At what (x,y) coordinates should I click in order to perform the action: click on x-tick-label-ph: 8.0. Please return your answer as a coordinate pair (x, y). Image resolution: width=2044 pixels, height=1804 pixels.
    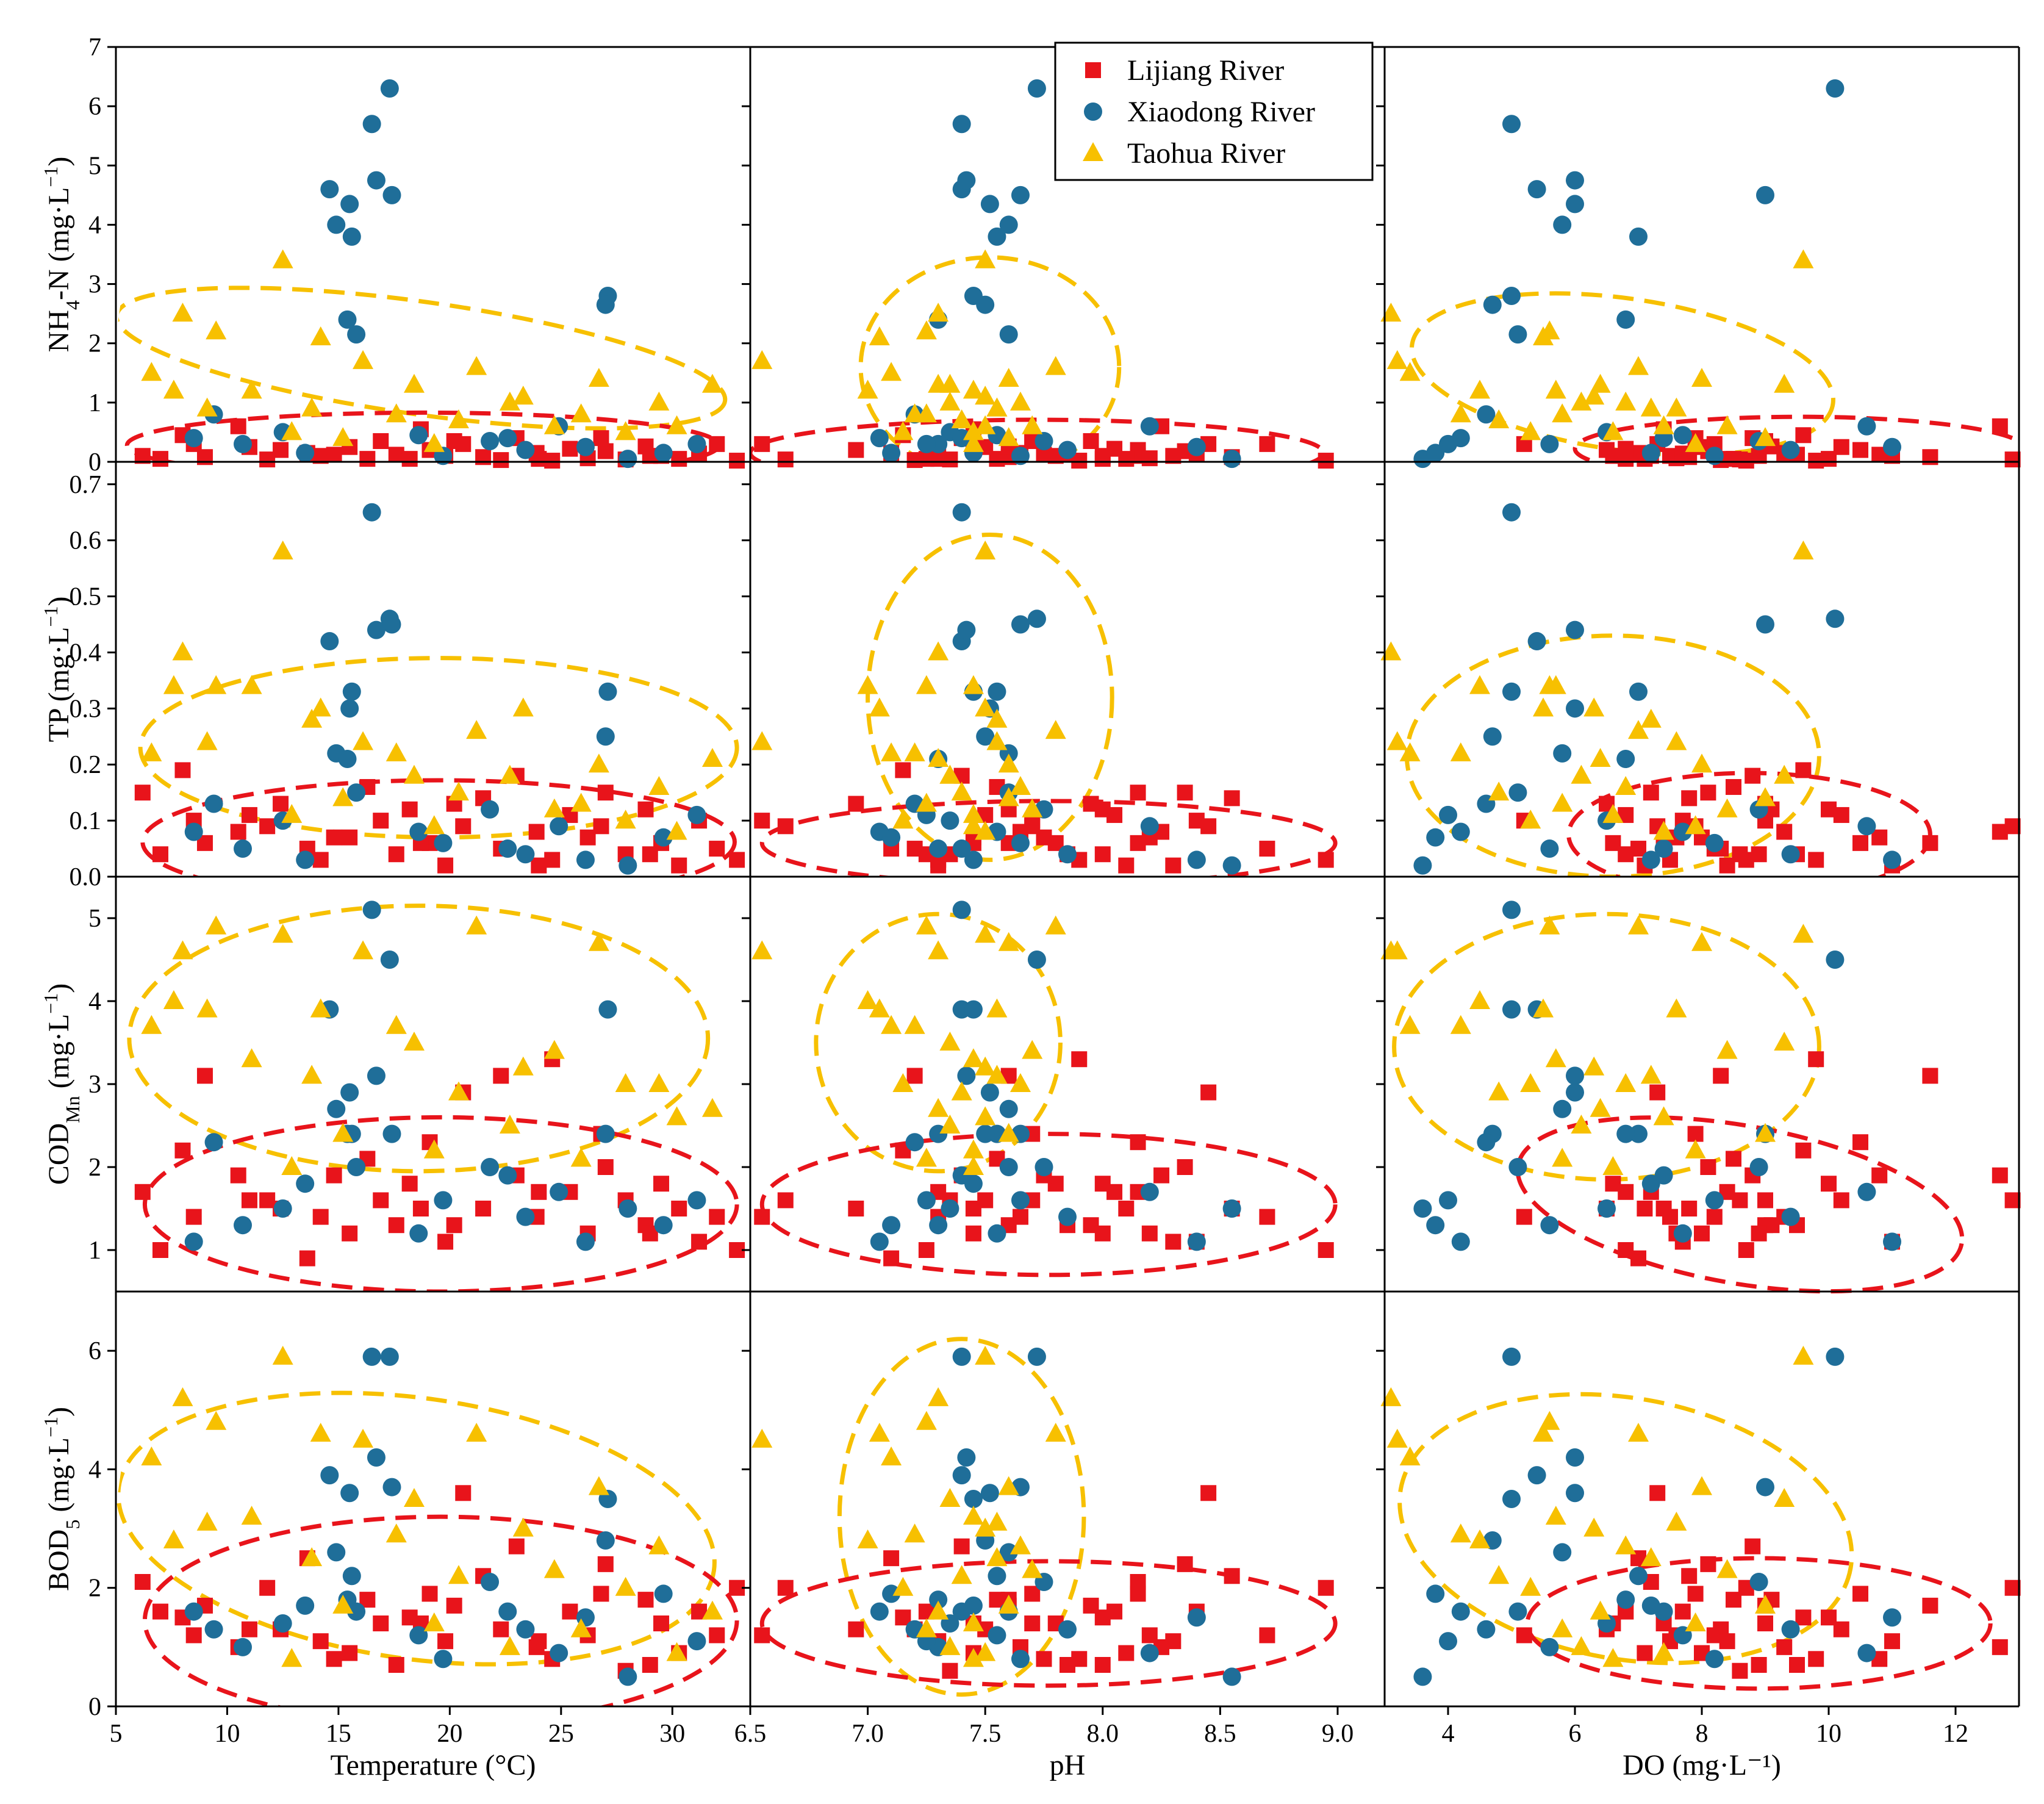
    Looking at the image, I should click on (1103, 1734).